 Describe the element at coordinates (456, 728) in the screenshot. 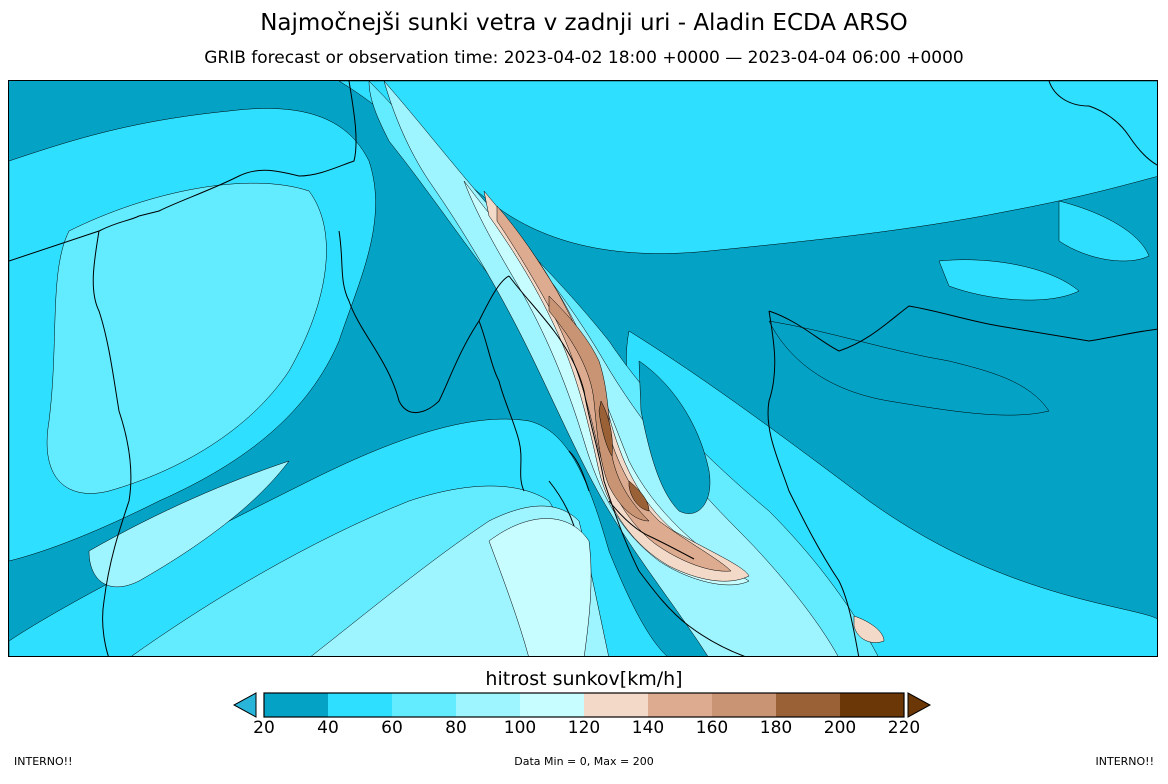

I see `colorbar-tick-label: 80` at that location.